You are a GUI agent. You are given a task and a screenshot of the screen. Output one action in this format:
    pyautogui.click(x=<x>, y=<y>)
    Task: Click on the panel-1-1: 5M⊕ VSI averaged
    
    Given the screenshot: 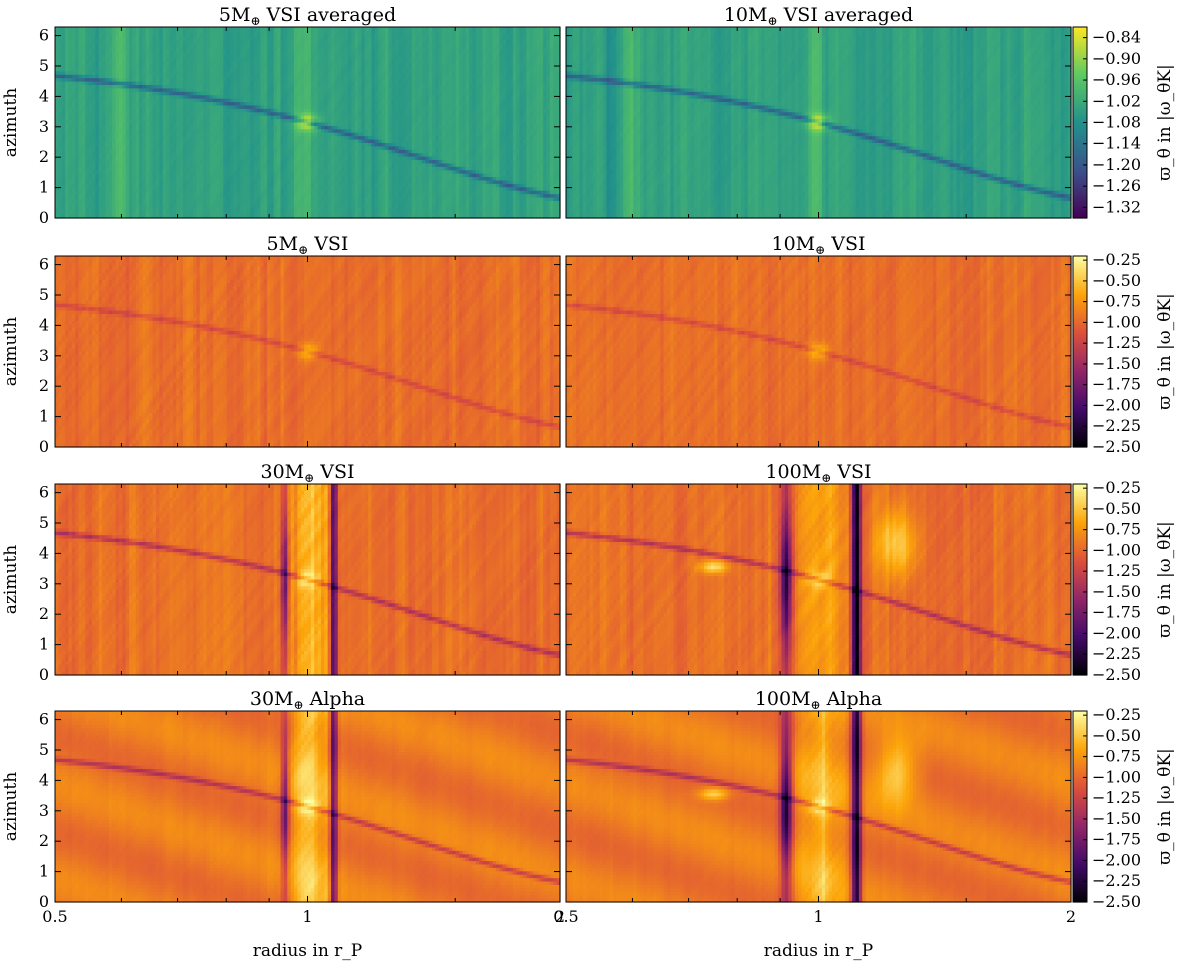 What is the action you would take?
    pyautogui.click(x=308, y=111)
    